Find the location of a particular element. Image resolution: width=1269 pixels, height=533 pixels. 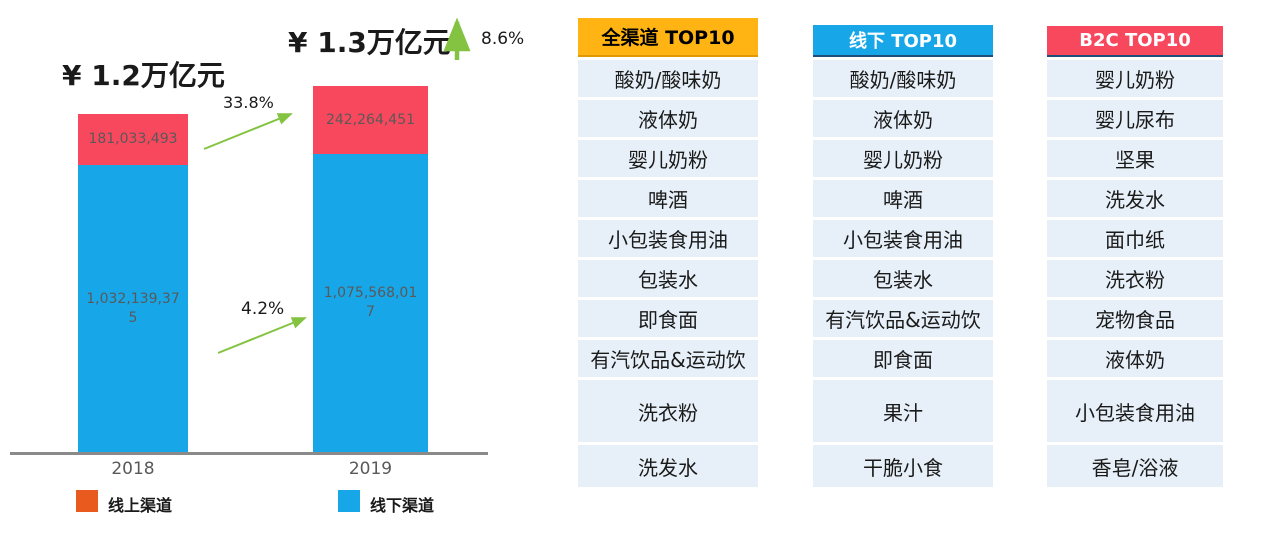

top10-header-offline: 线下 TOP10 is located at coordinates (903, 41).